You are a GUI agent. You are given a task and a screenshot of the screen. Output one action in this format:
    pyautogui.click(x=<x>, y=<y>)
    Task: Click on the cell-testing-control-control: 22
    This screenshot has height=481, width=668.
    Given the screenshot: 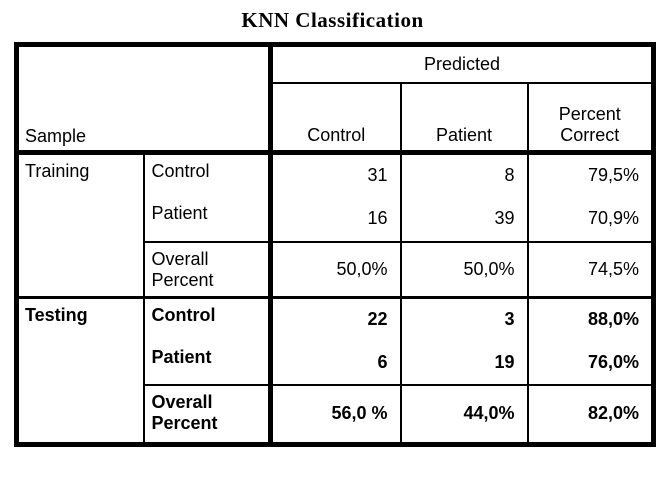 What is the action you would take?
    pyautogui.click(x=336, y=318)
    